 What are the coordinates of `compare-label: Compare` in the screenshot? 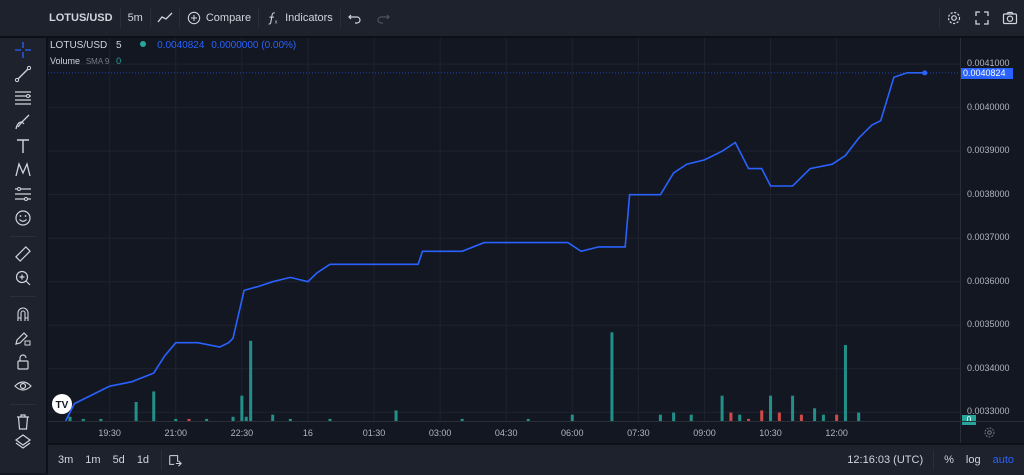 It's located at (228, 18).